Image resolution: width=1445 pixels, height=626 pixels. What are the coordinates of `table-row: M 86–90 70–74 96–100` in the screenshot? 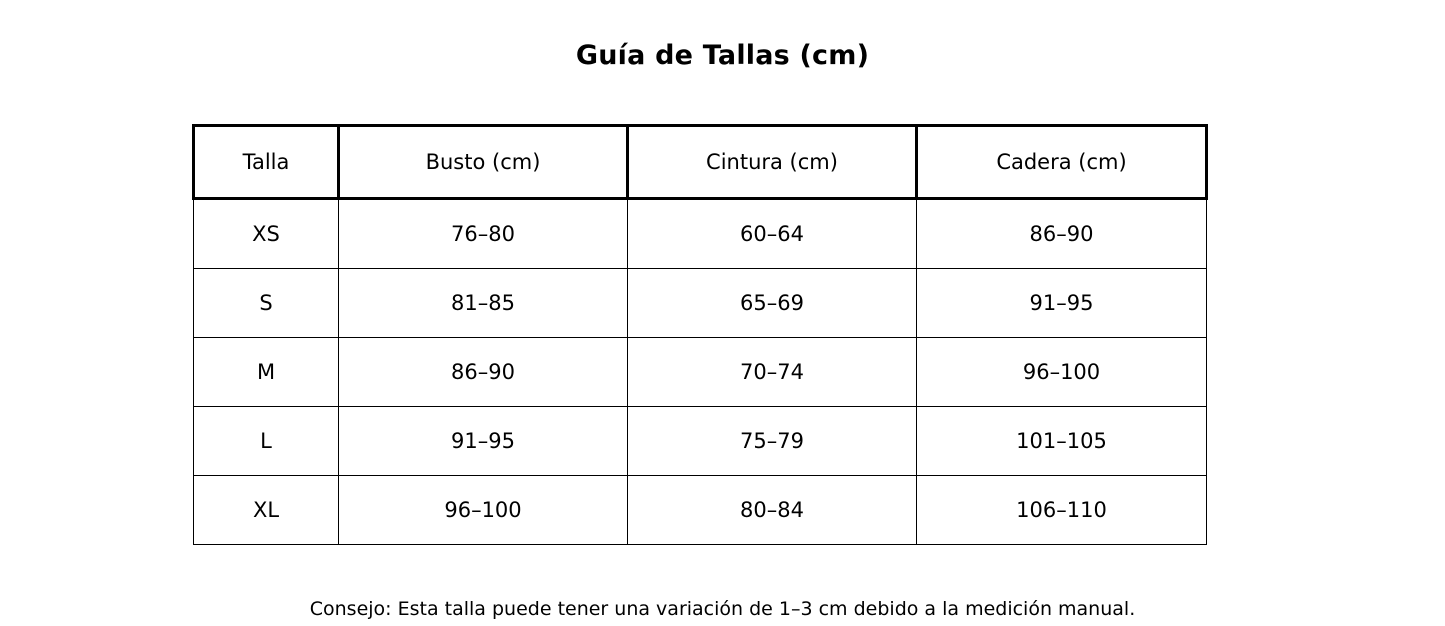 It's located at (700, 372).